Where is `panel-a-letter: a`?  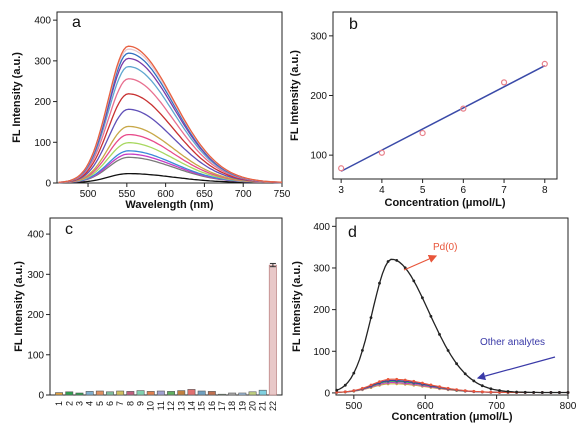 panel-a-letter: a is located at coordinates (76, 22).